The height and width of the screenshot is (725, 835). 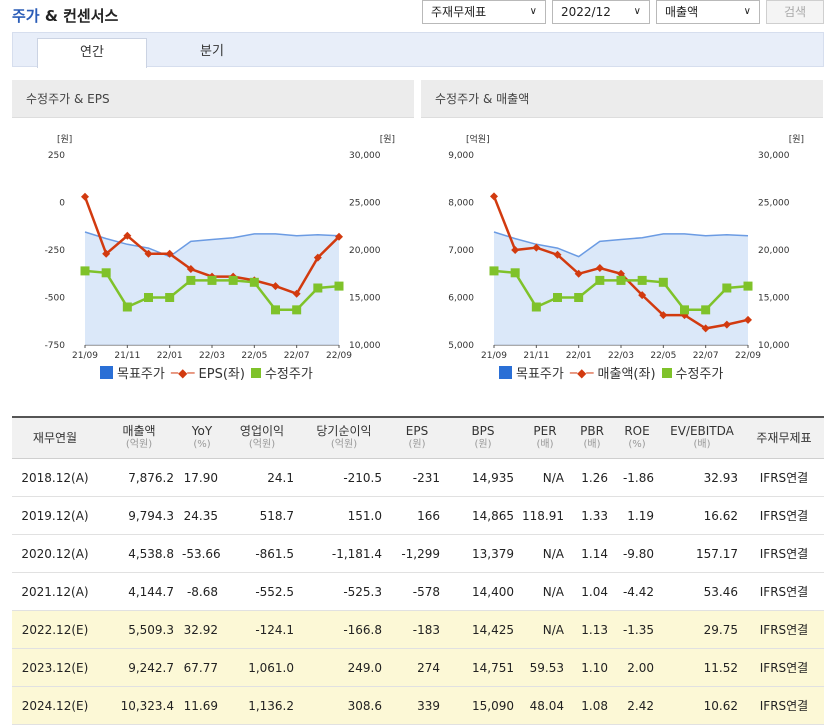 What do you see at coordinates (202, 444) in the screenshot?
I see `column-header-unit: (%)` at bounding box center [202, 444].